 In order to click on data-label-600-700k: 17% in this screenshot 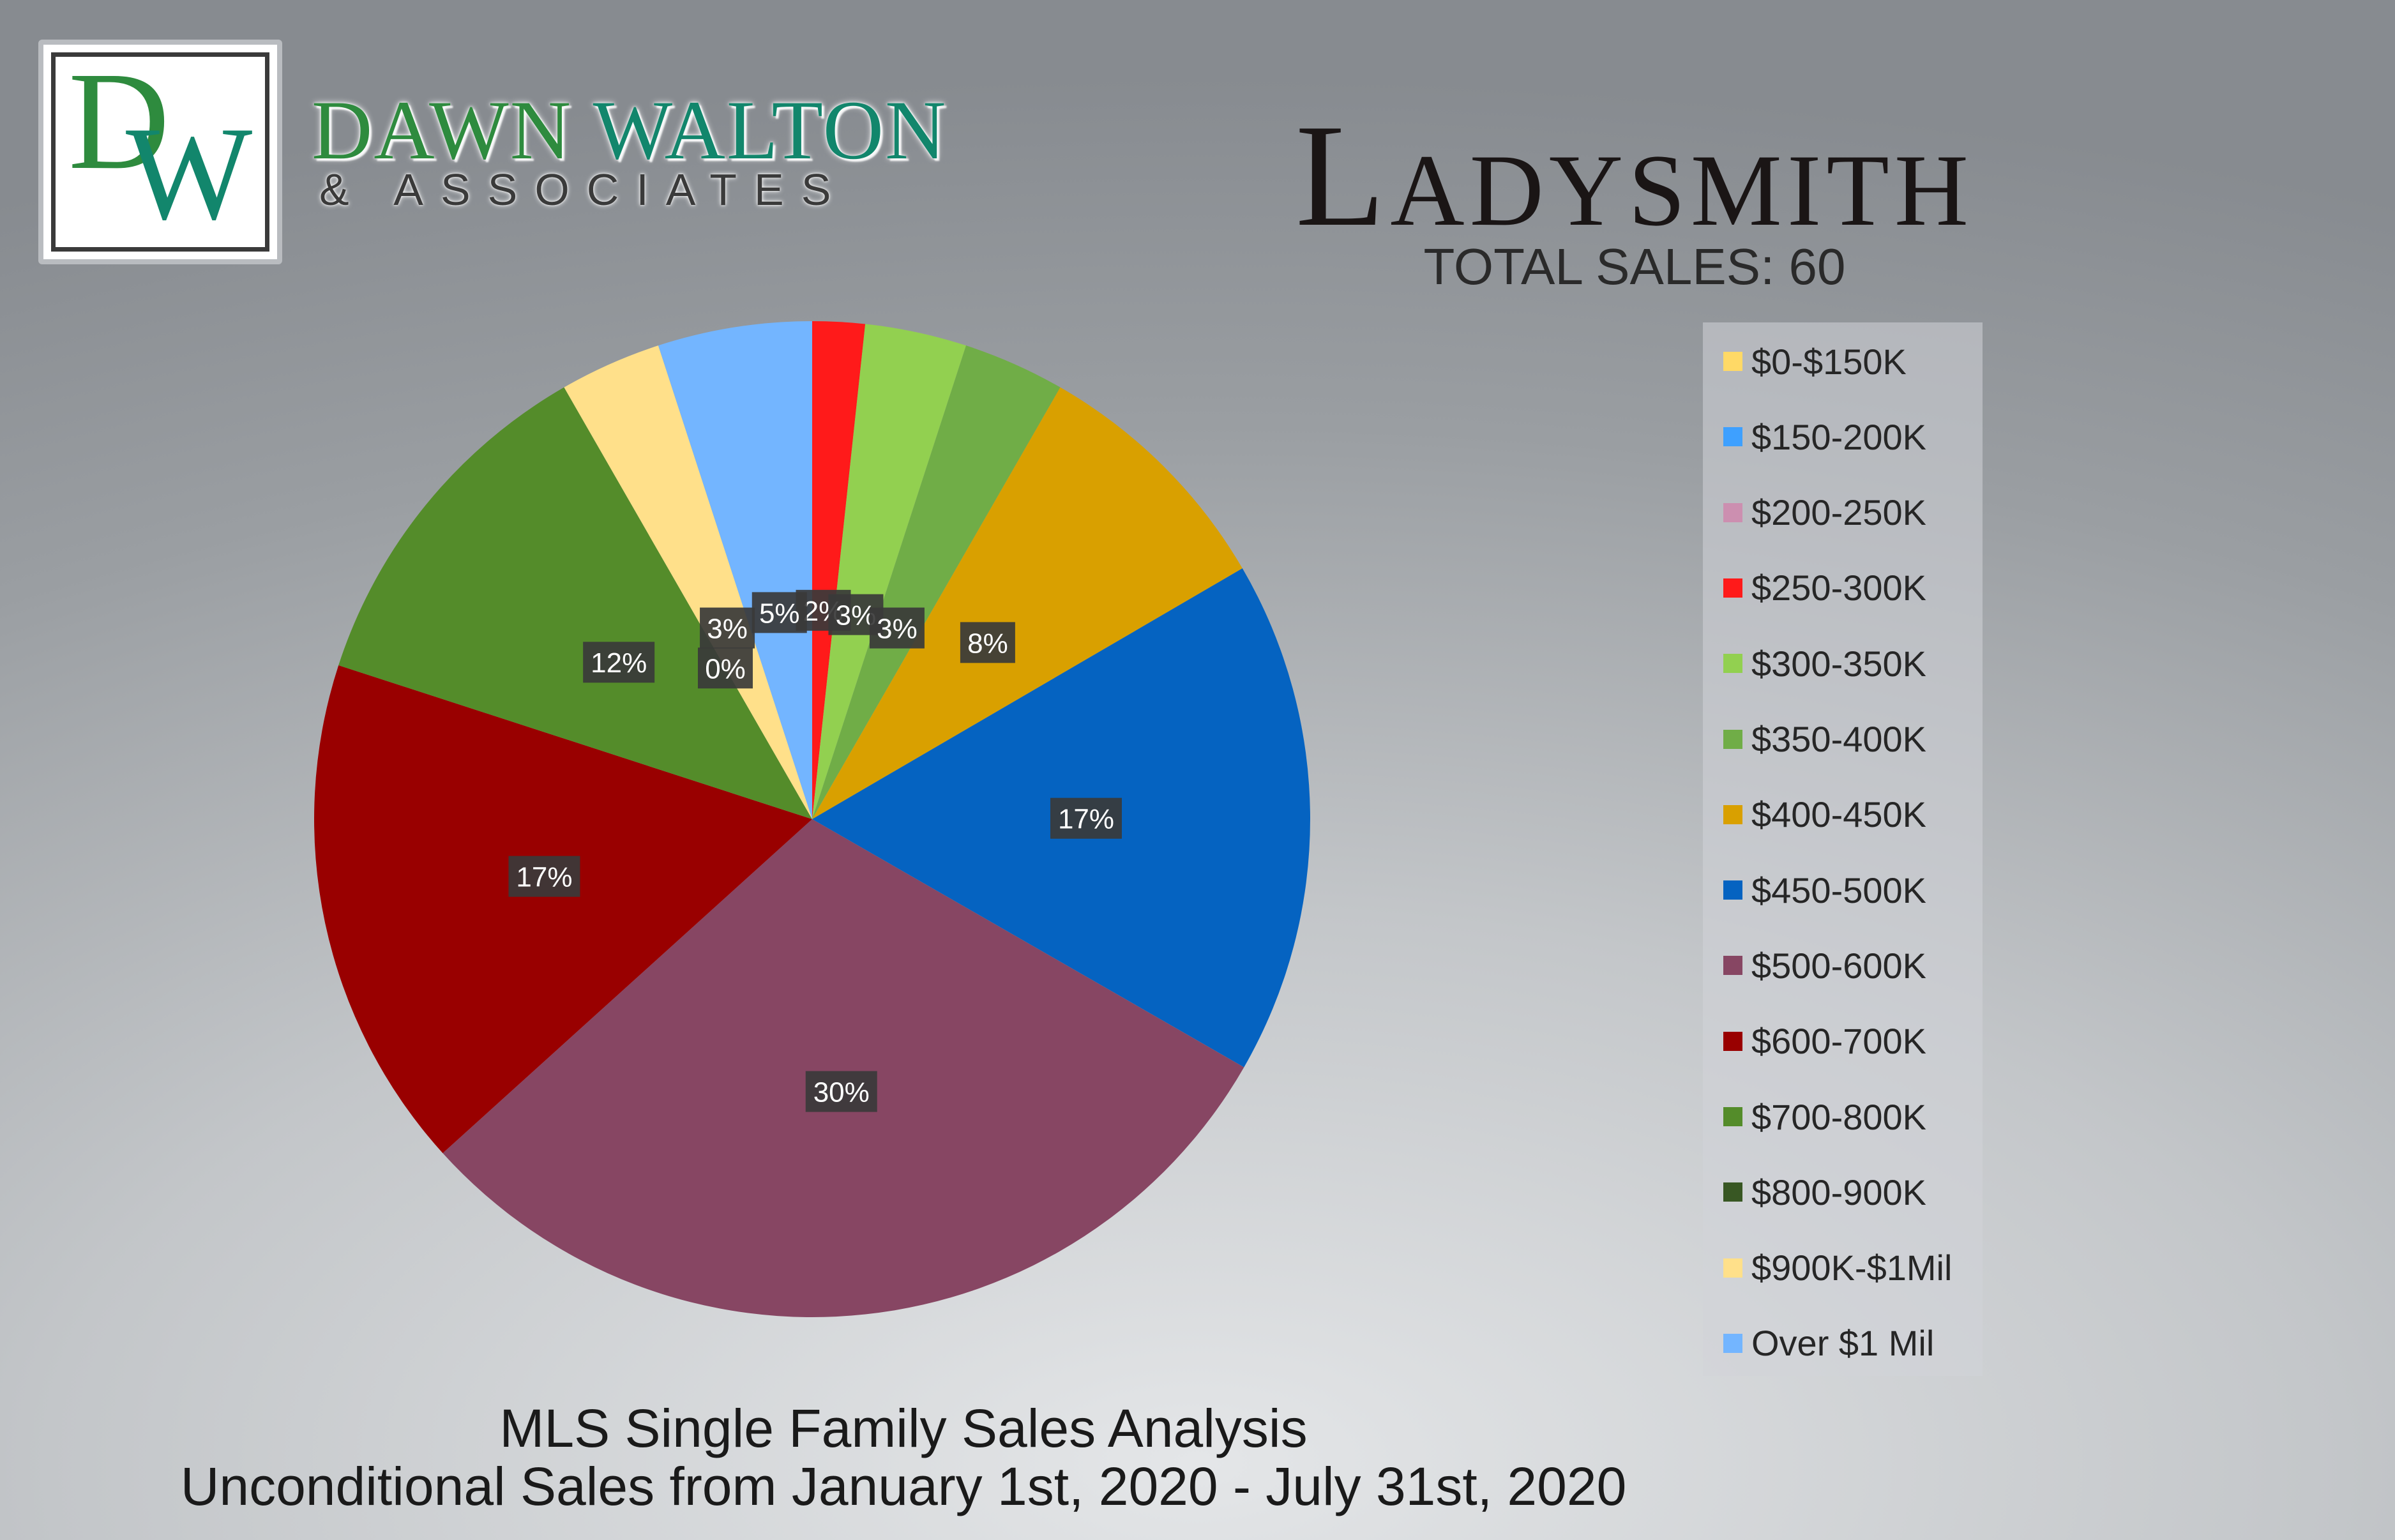, I will do `click(544, 876)`.